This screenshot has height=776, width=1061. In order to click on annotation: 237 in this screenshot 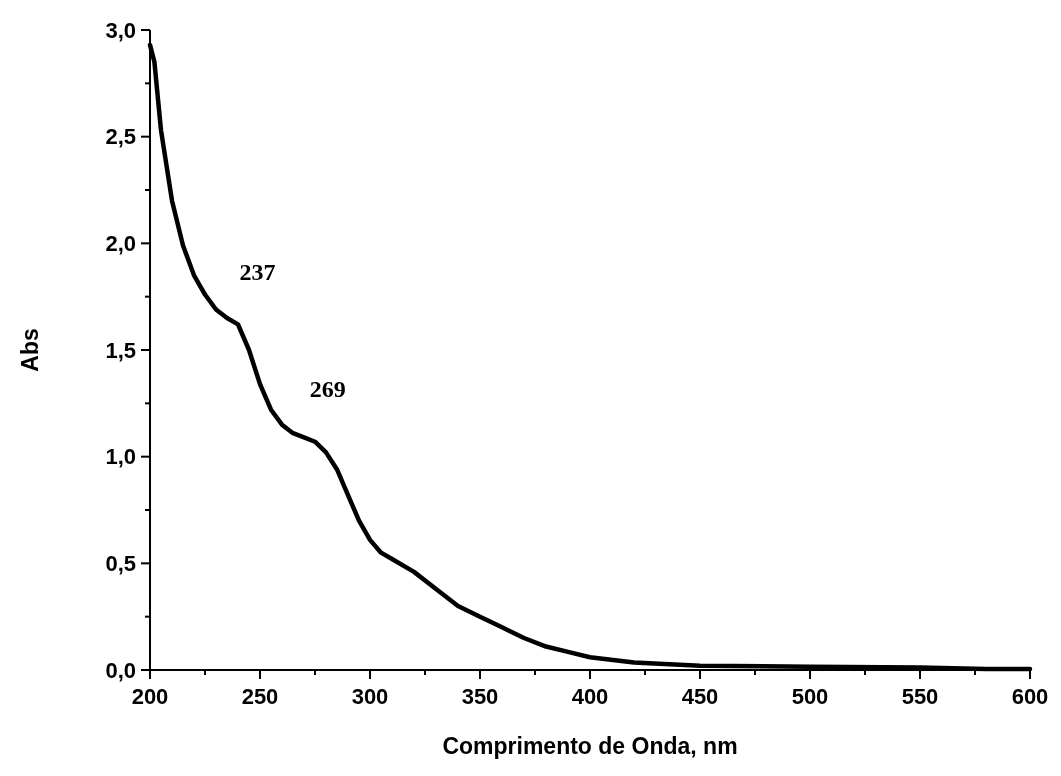, I will do `click(257, 272)`.